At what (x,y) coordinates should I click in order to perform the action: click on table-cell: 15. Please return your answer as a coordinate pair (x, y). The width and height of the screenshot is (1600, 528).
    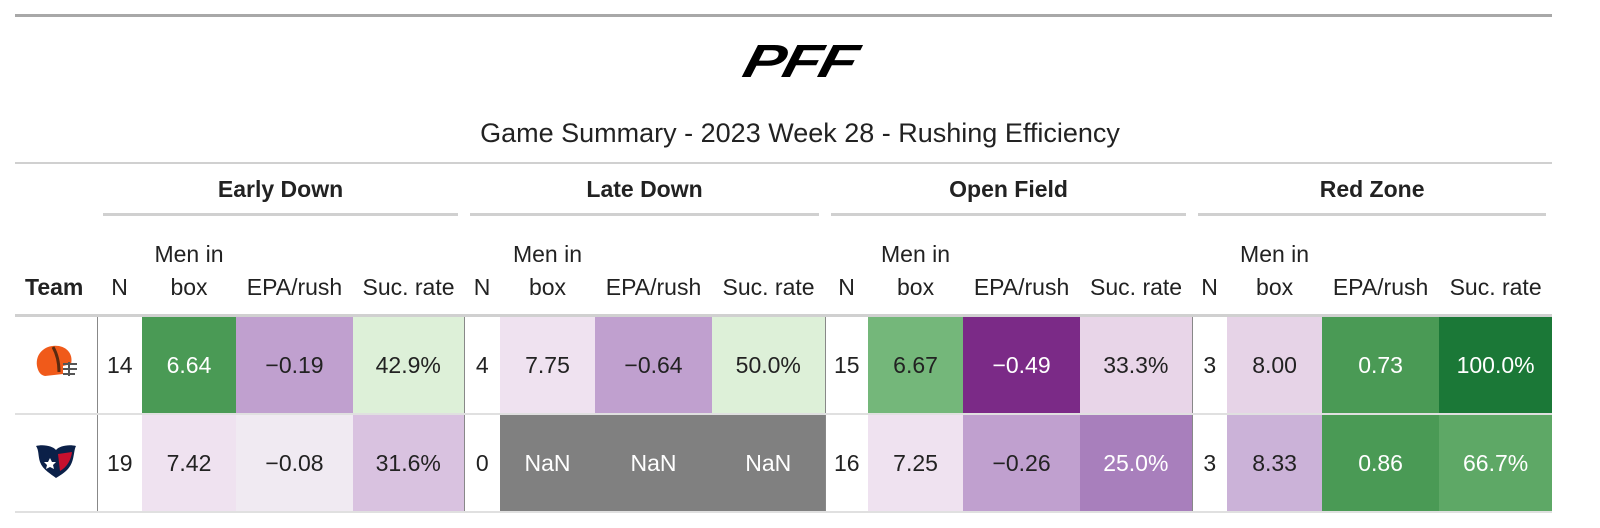
    Looking at the image, I should click on (846, 365).